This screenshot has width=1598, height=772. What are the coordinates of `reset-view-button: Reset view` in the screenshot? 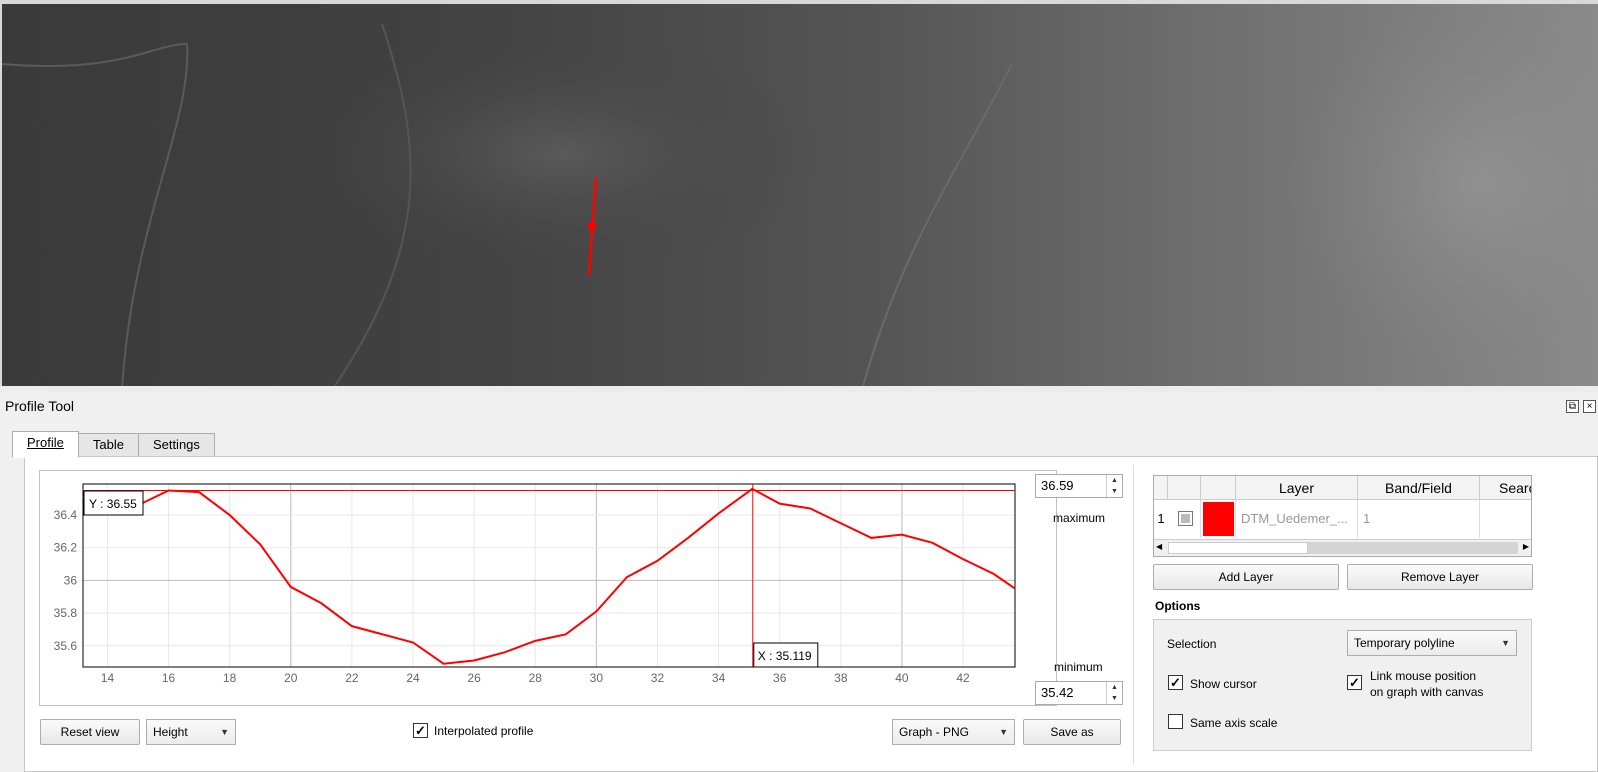 It's located at (90, 732).